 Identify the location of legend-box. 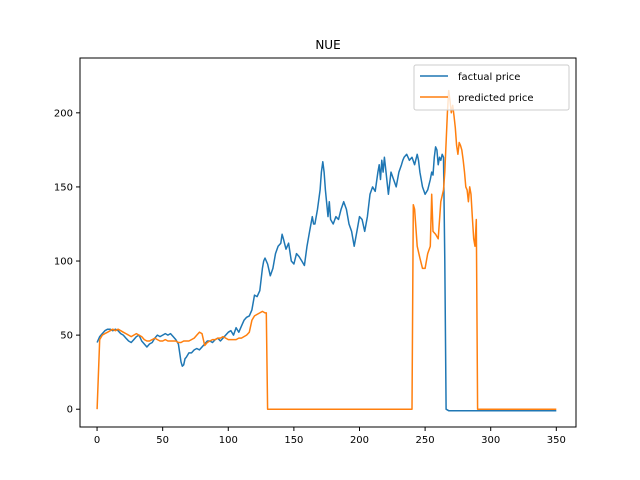
(491, 87).